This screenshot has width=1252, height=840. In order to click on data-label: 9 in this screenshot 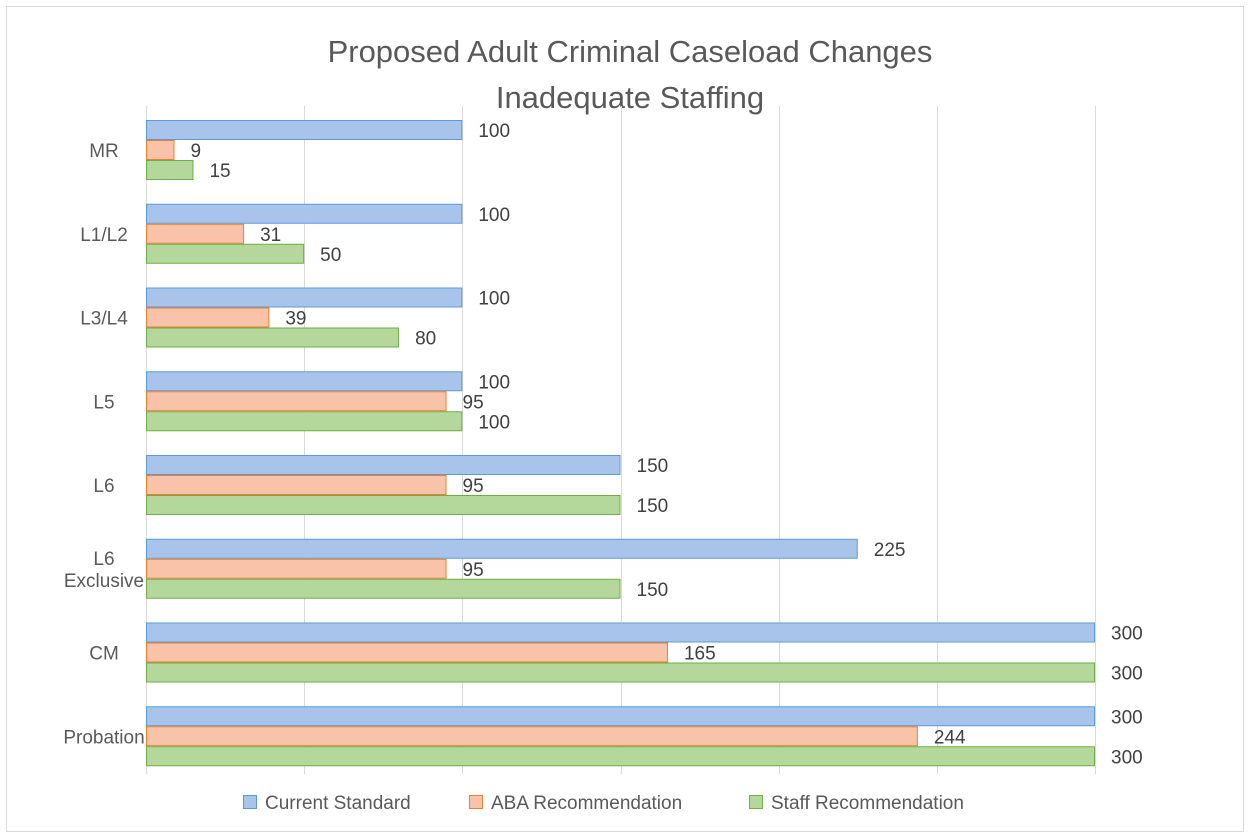, I will do `click(195, 151)`.